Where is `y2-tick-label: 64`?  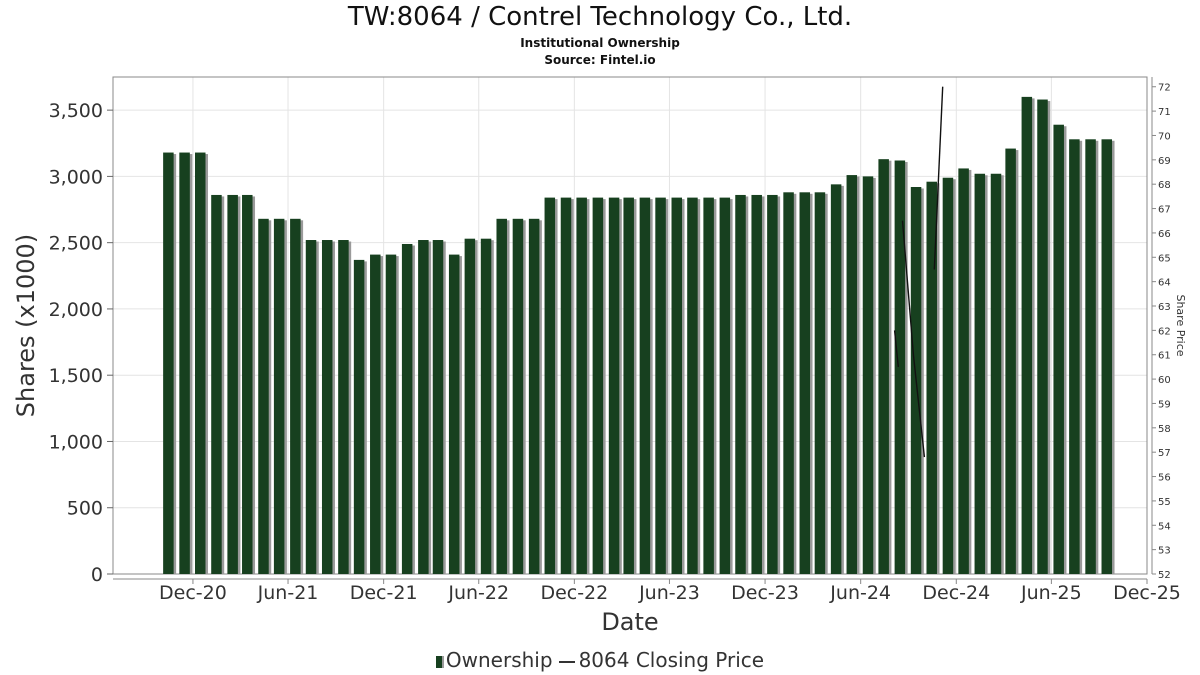
y2-tick-label: 64 is located at coordinates (1164, 283).